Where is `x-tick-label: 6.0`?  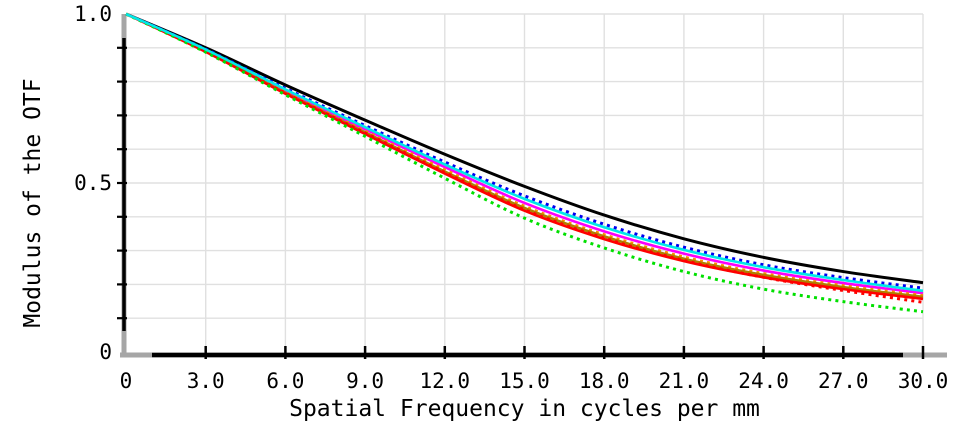
x-tick-label: 6.0 is located at coordinates (285, 381).